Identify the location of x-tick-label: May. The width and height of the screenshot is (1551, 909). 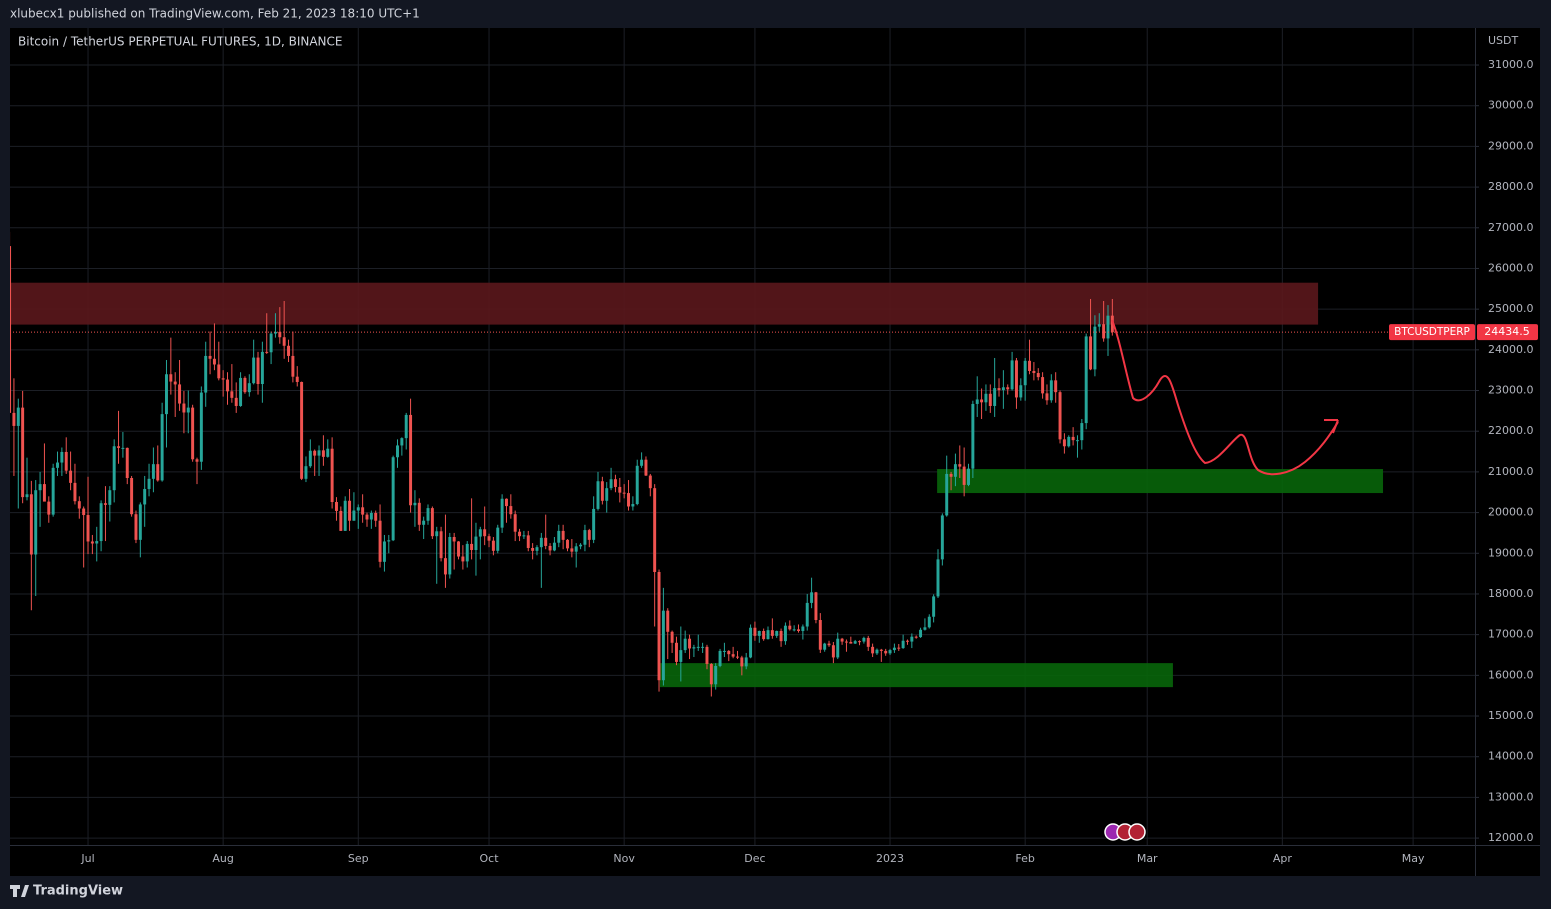
(1413, 858).